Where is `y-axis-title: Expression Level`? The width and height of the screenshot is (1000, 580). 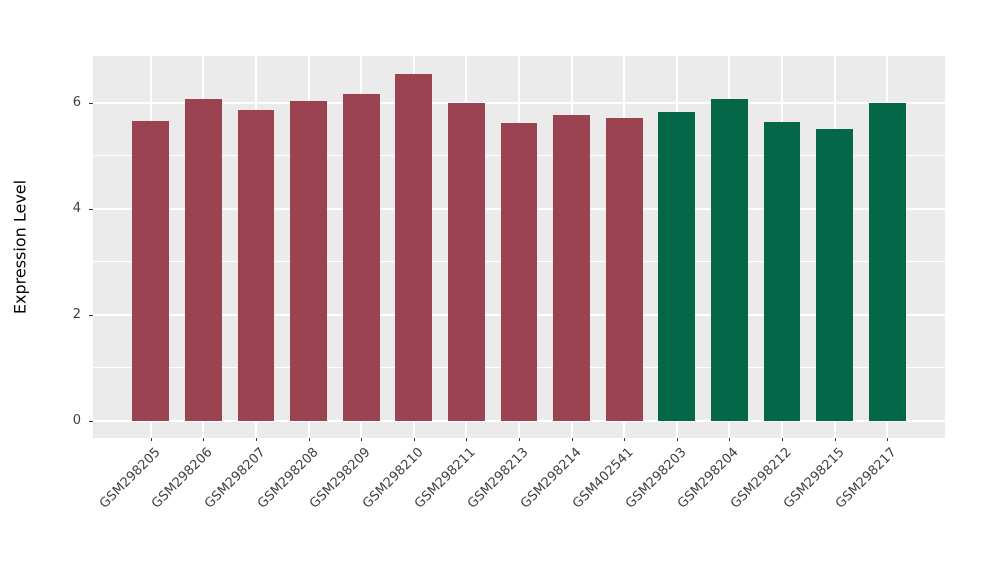
y-axis-title: Expression Level is located at coordinates (20, 247).